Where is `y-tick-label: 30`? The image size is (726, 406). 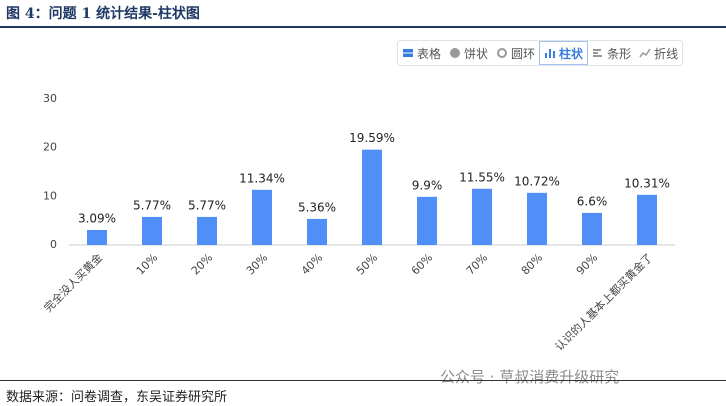 y-tick-label: 30 is located at coordinates (50, 98).